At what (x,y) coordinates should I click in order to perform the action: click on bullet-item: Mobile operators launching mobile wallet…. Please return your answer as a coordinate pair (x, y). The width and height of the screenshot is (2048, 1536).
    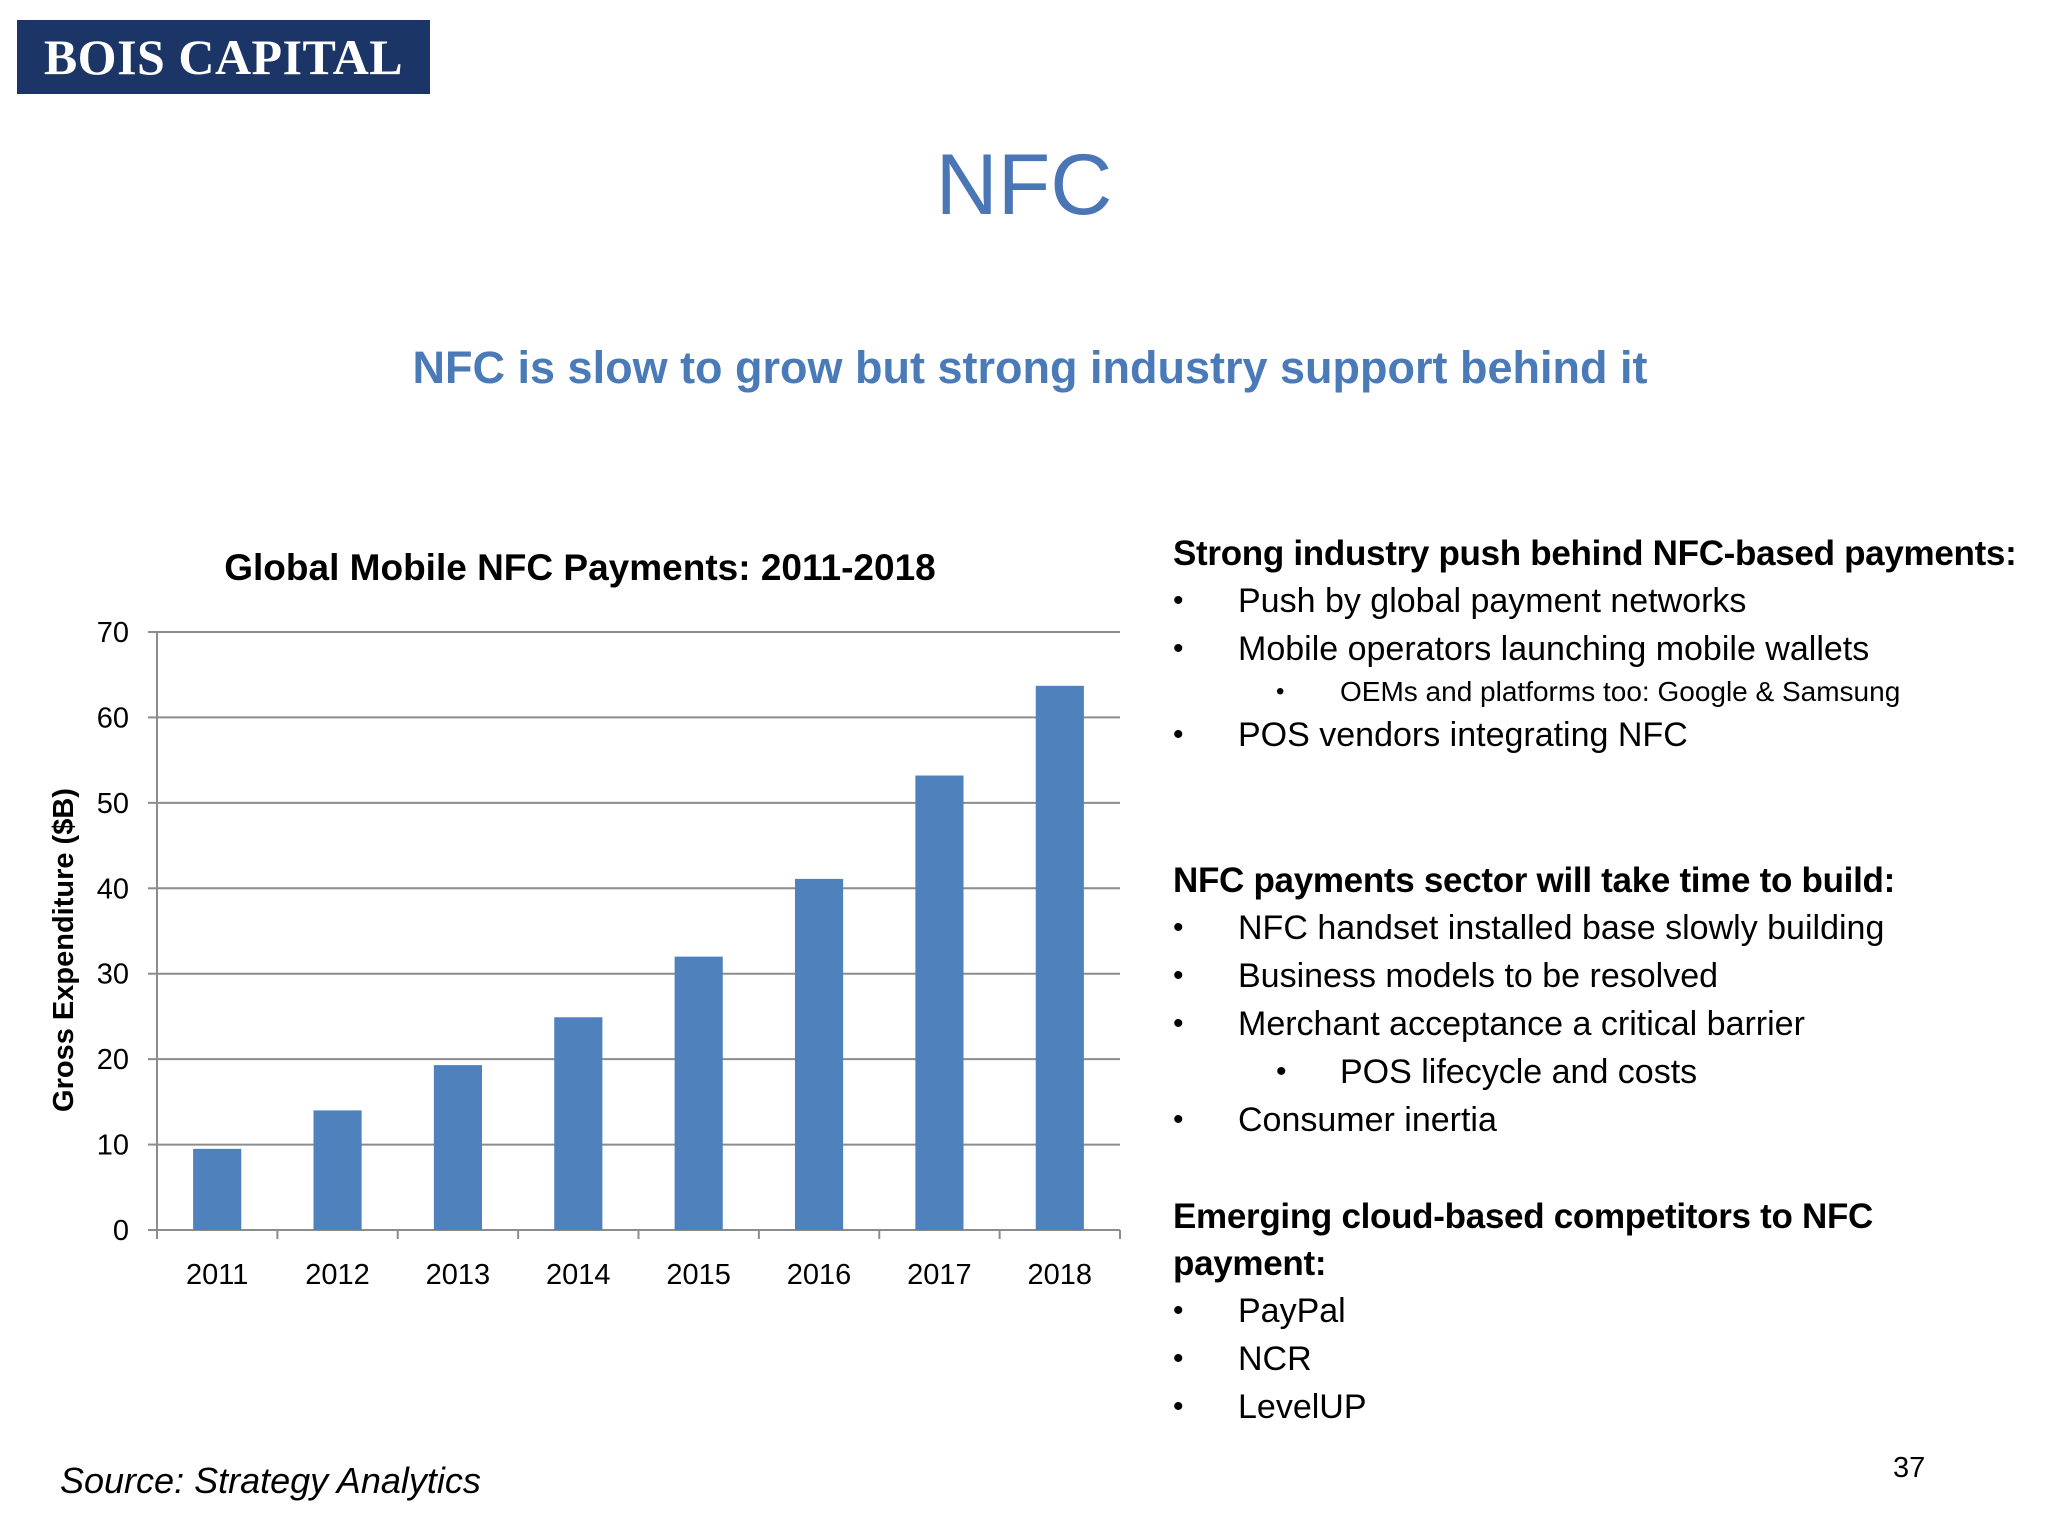
    Looking at the image, I should click on (1603, 649).